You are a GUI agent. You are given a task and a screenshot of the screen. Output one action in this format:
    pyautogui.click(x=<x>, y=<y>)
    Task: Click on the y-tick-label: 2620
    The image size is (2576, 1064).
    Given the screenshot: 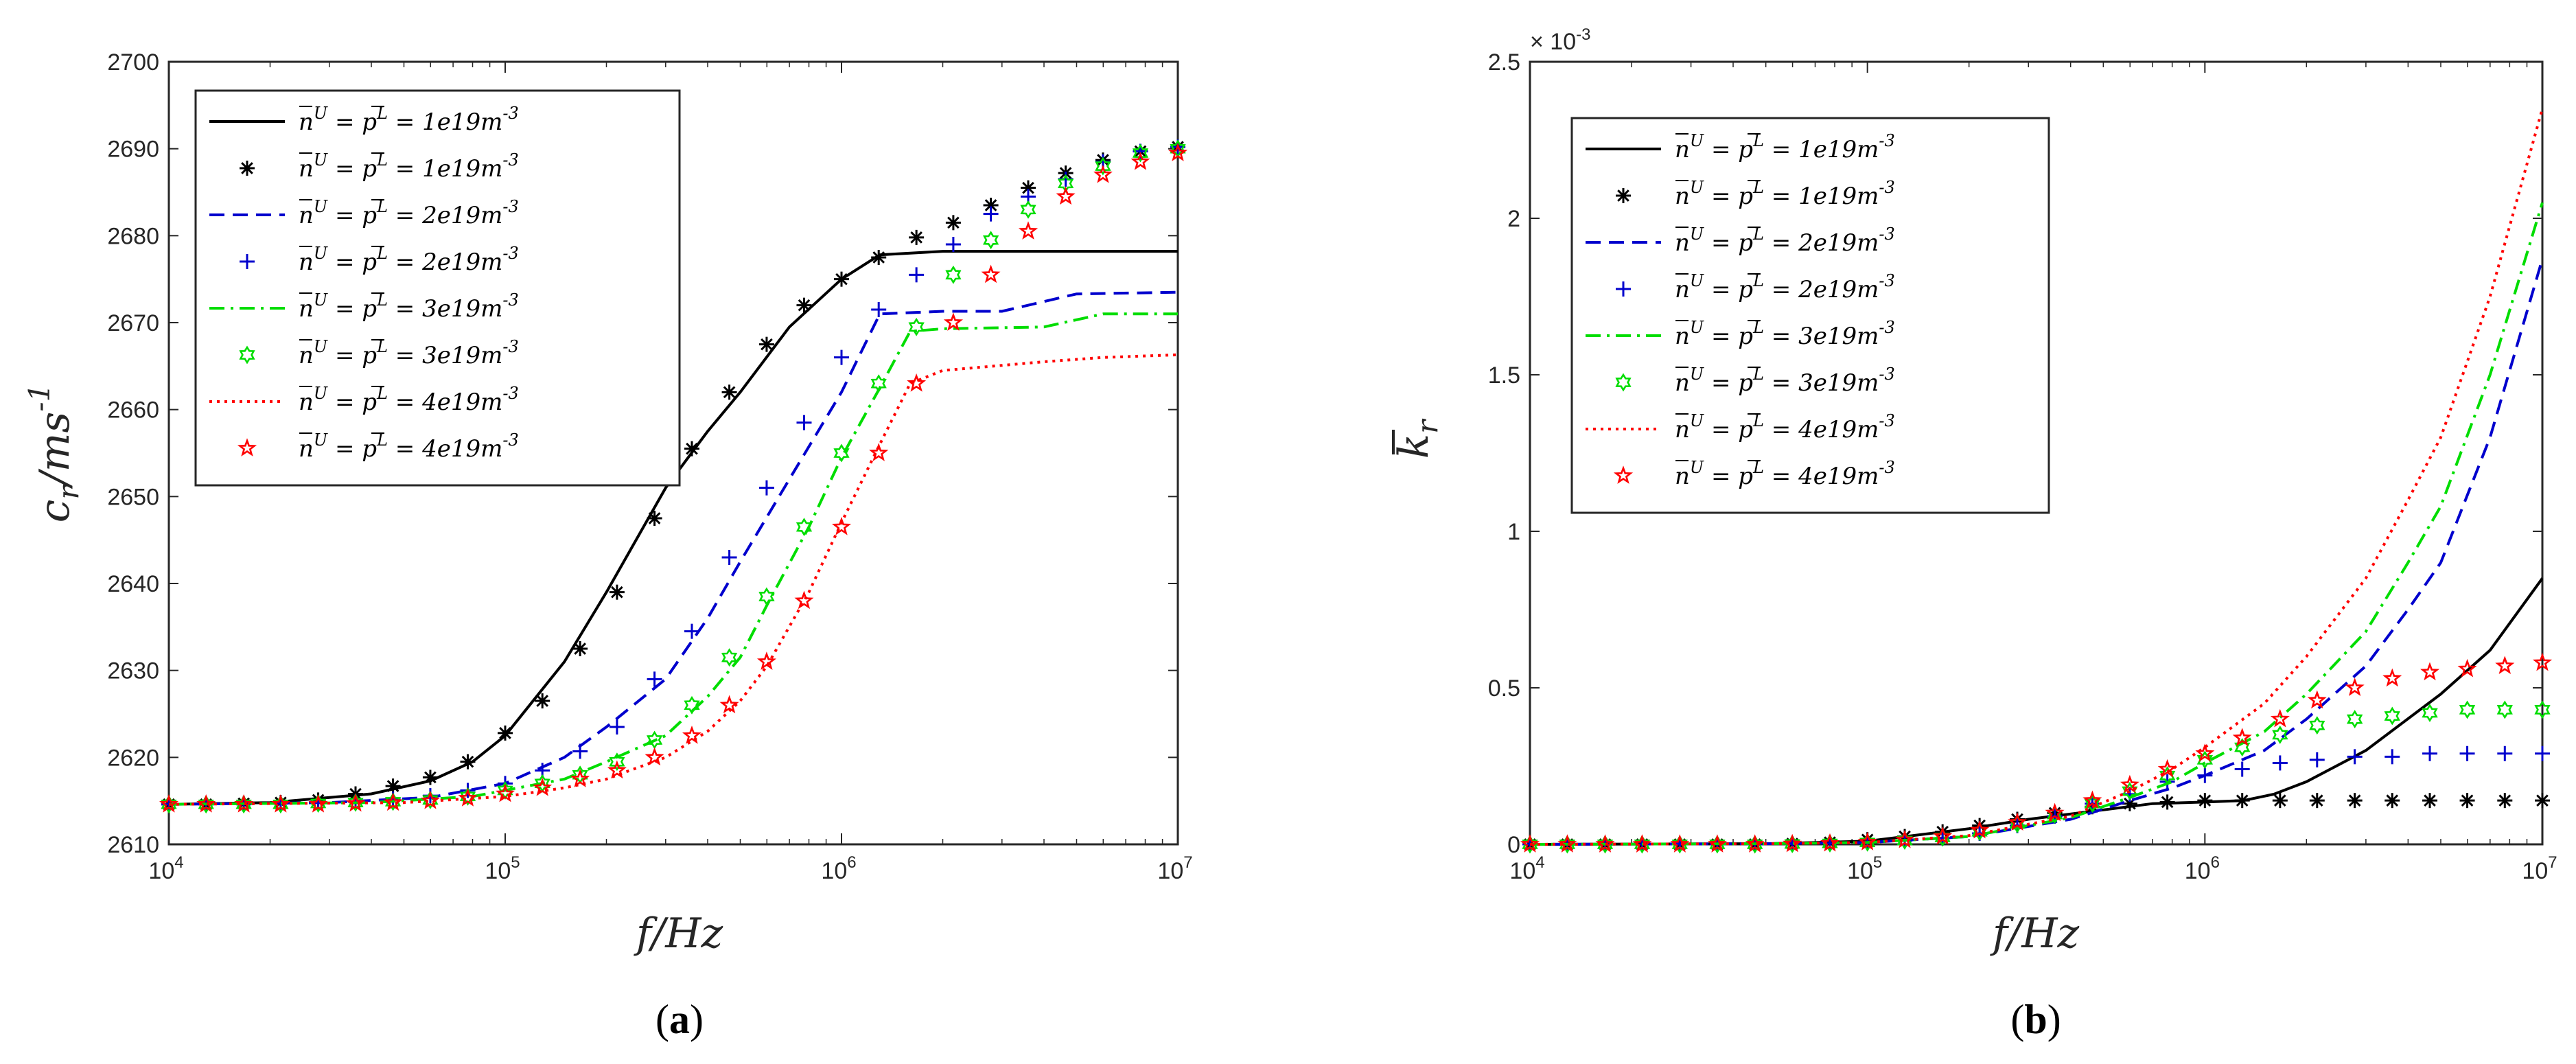 What is the action you would take?
    pyautogui.click(x=133, y=758)
    